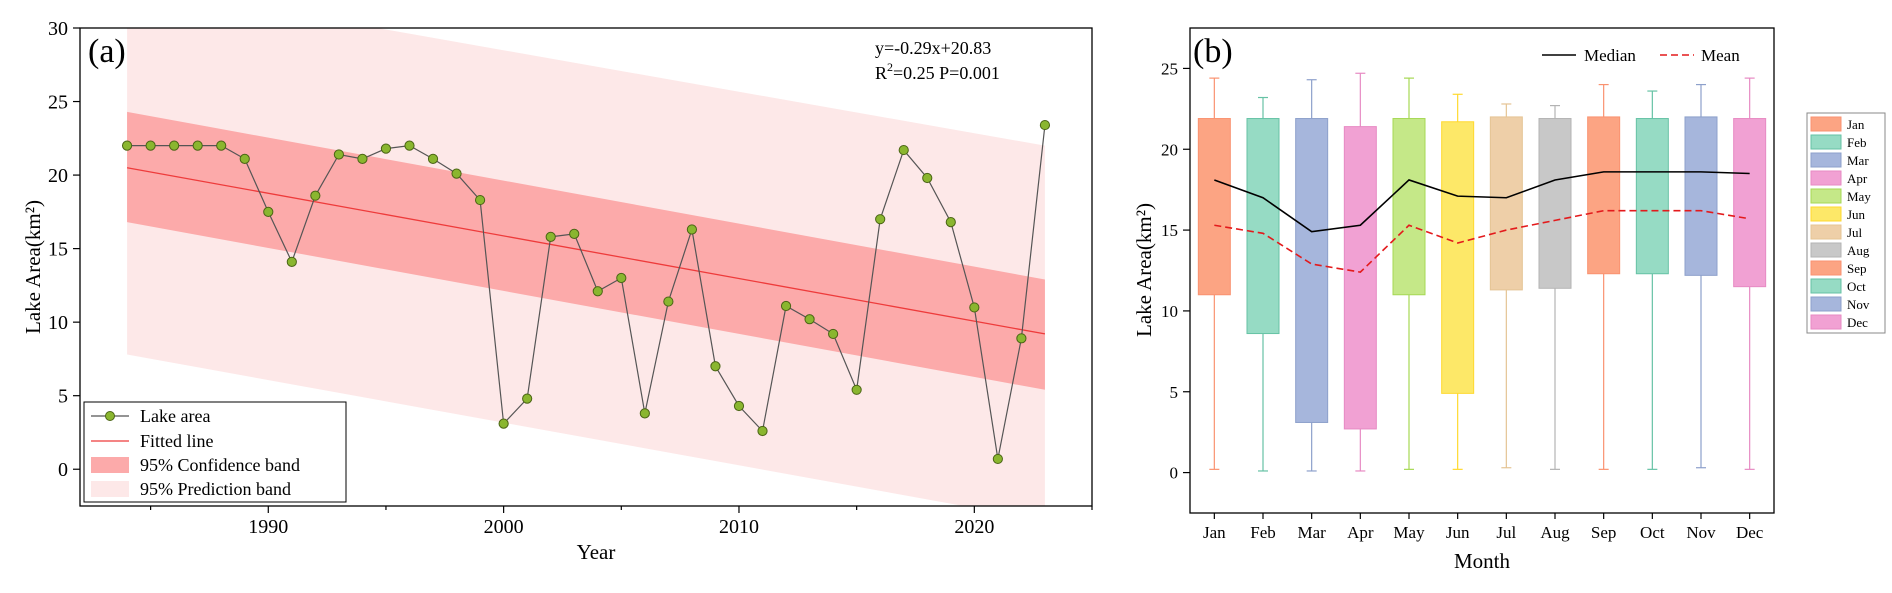  What do you see at coordinates (1858, 304) in the screenshot?
I see `month-legend-label: Nov` at bounding box center [1858, 304].